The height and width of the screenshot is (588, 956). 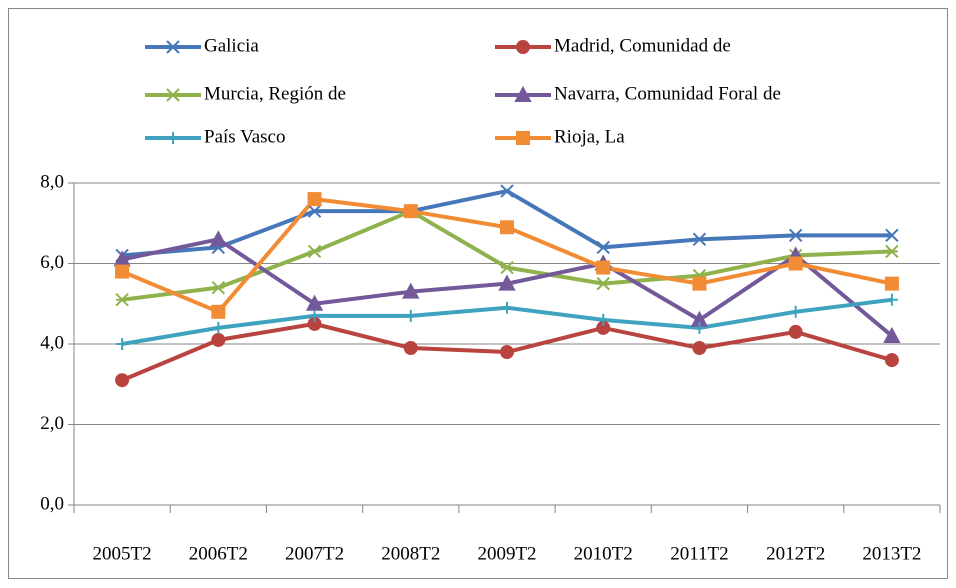 What do you see at coordinates (52, 503) in the screenshot?
I see `y-tick-label: 0,0` at bounding box center [52, 503].